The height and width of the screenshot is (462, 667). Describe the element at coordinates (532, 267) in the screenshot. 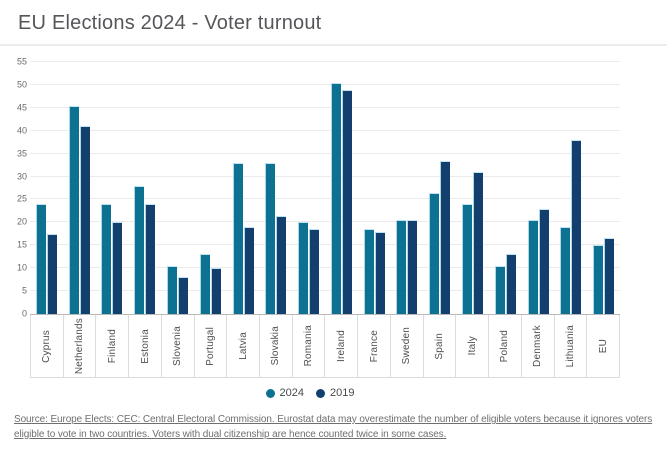

I see `bar-2024-denmark` at that location.